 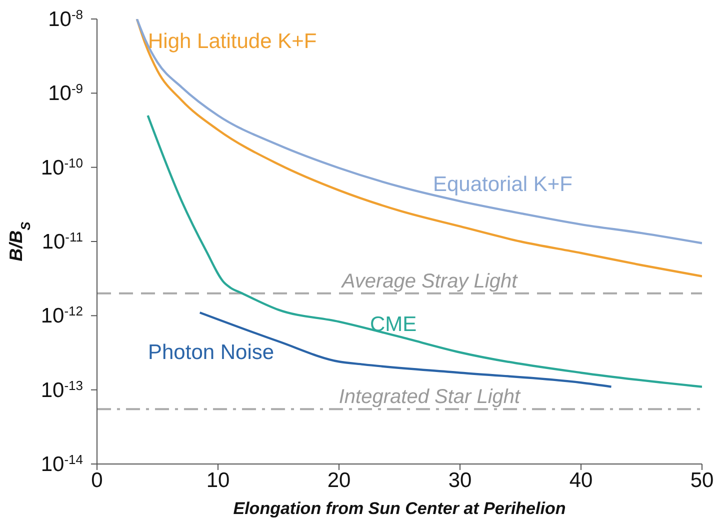 I want to click on x-tick-label: 0, so click(x=97, y=480).